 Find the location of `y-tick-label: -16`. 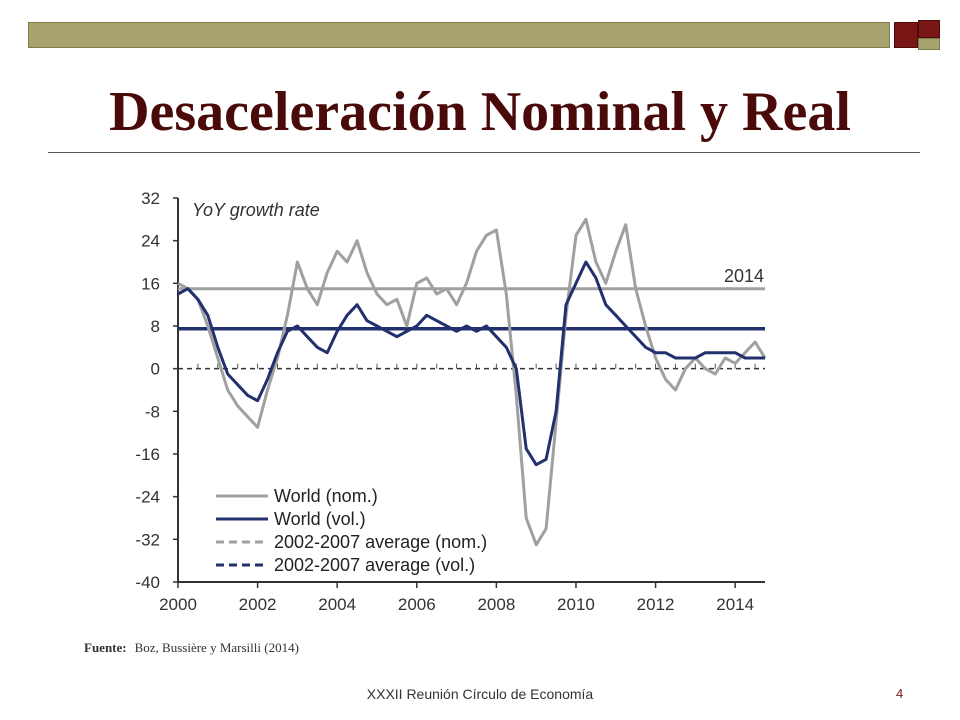

y-tick-label: -16 is located at coordinates (147, 454).